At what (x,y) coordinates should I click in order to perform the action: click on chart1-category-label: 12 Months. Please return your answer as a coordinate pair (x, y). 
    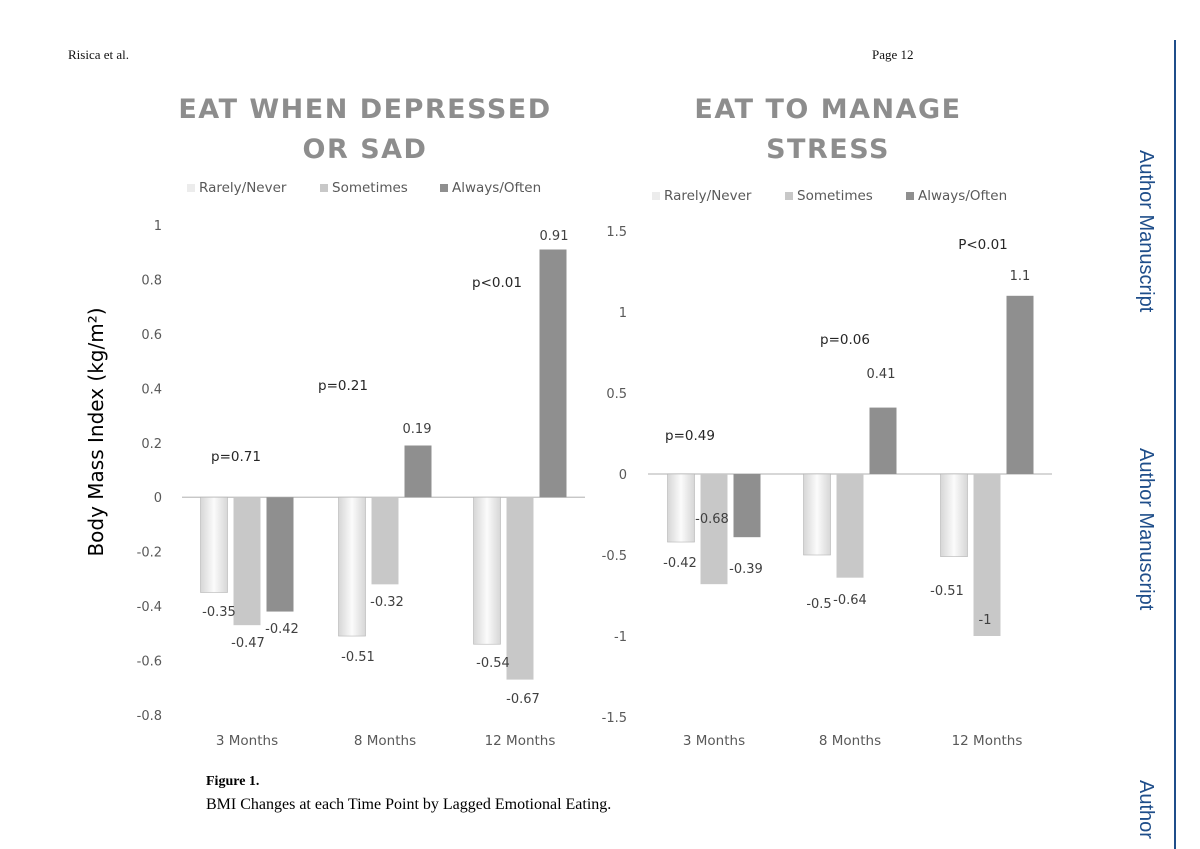
    Looking at the image, I should click on (520, 741).